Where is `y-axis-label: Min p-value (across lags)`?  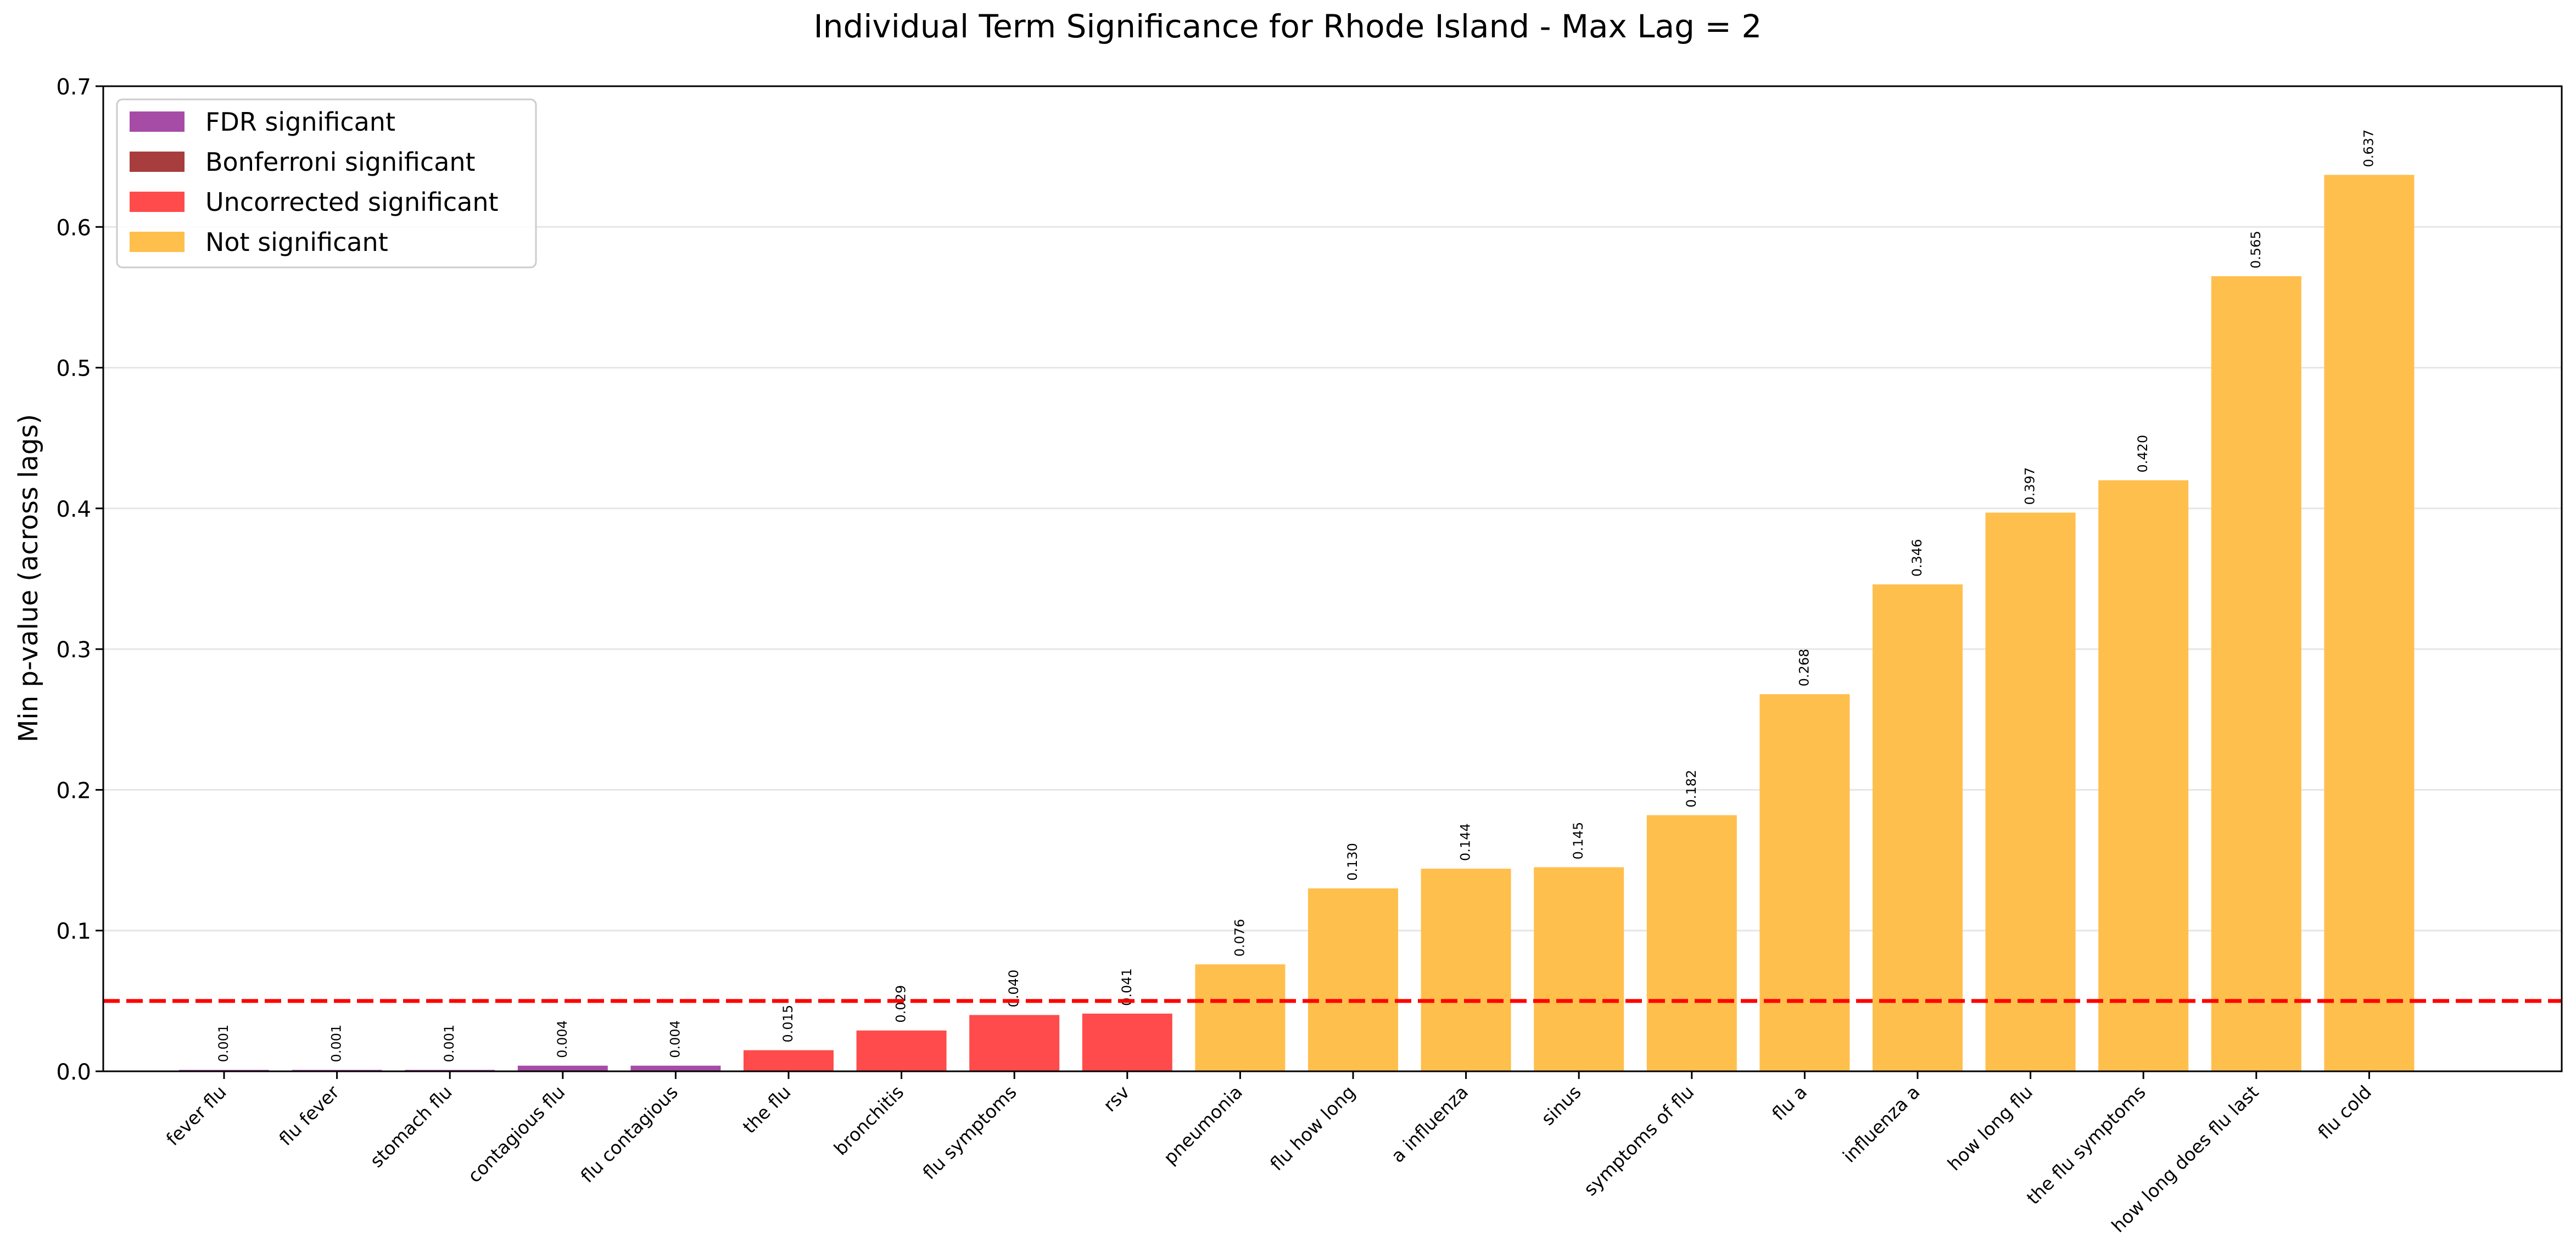
y-axis-label: Min p-value (across lags) is located at coordinates (29, 578).